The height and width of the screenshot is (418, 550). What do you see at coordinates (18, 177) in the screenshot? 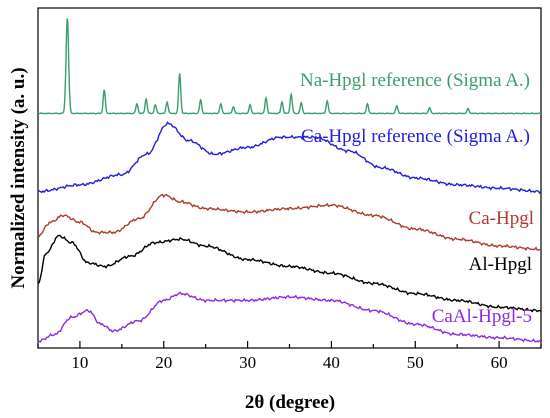
I see `y-axis-title: Normalized intensity (a. u.)` at bounding box center [18, 177].